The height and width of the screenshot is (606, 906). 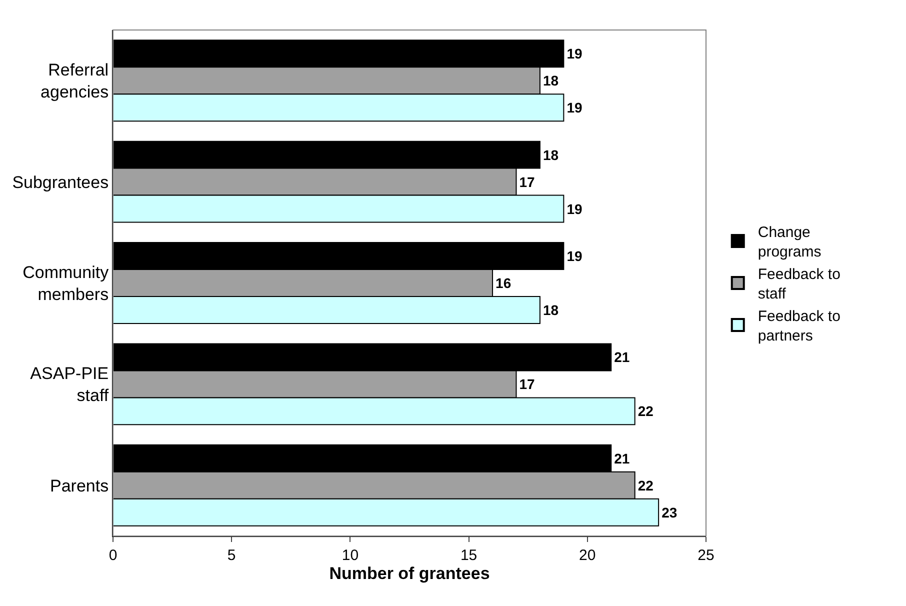 What do you see at coordinates (79, 486) in the screenshot?
I see `y-tick-label: Parents` at bounding box center [79, 486].